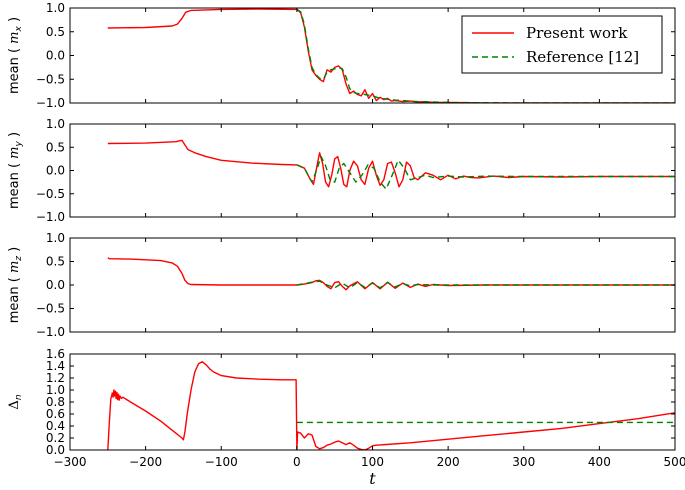 The height and width of the screenshot is (490, 685). Describe the element at coordinates (448, 462) in the screenshot. I see `x-tick-label: 200` at that location.